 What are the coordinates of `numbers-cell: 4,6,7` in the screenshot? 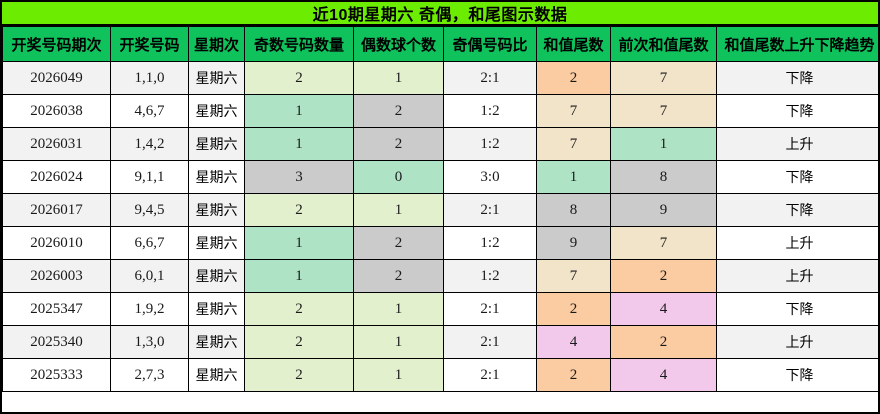 It's located at (149, 111).